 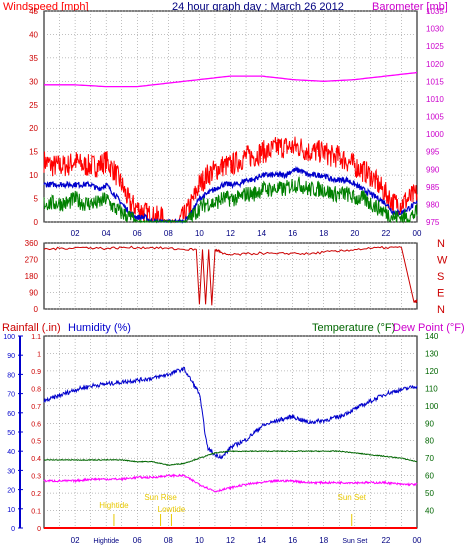 I want to click on humidity-line, so click(x=230, y=413).